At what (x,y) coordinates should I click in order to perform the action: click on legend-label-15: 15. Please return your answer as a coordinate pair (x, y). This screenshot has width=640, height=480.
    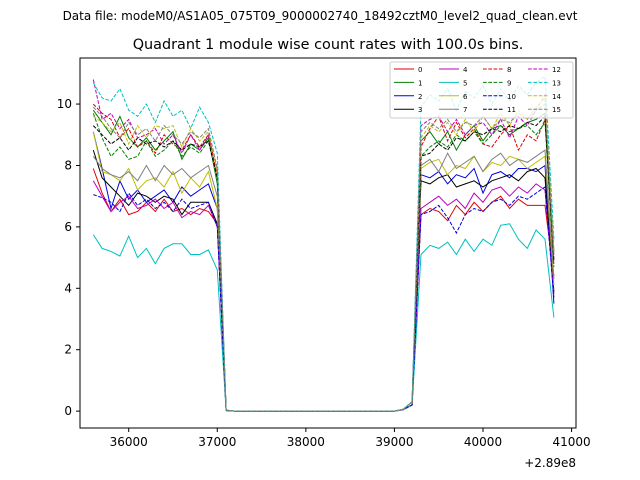
    Looking at the image, I should click on (556, 110).